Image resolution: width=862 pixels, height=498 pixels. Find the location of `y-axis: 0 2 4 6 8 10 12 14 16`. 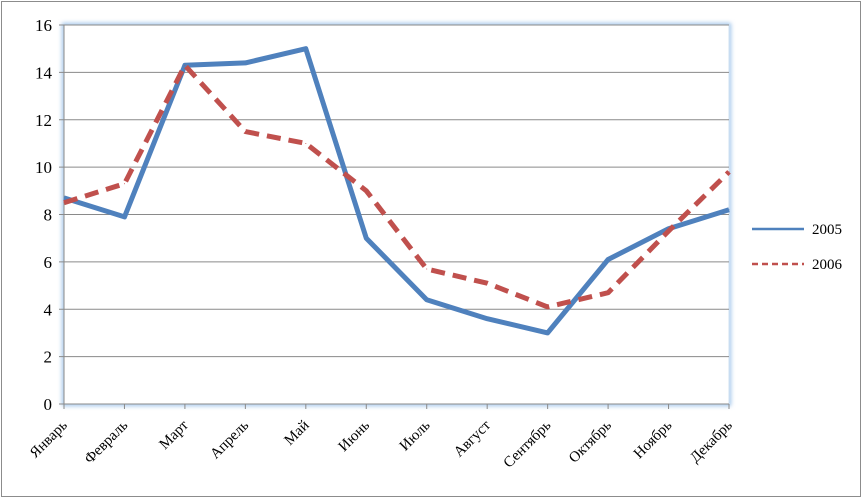

y-axis: 0 2 4 6 8 10 12 14 16 is located at coordinates (50, 215).